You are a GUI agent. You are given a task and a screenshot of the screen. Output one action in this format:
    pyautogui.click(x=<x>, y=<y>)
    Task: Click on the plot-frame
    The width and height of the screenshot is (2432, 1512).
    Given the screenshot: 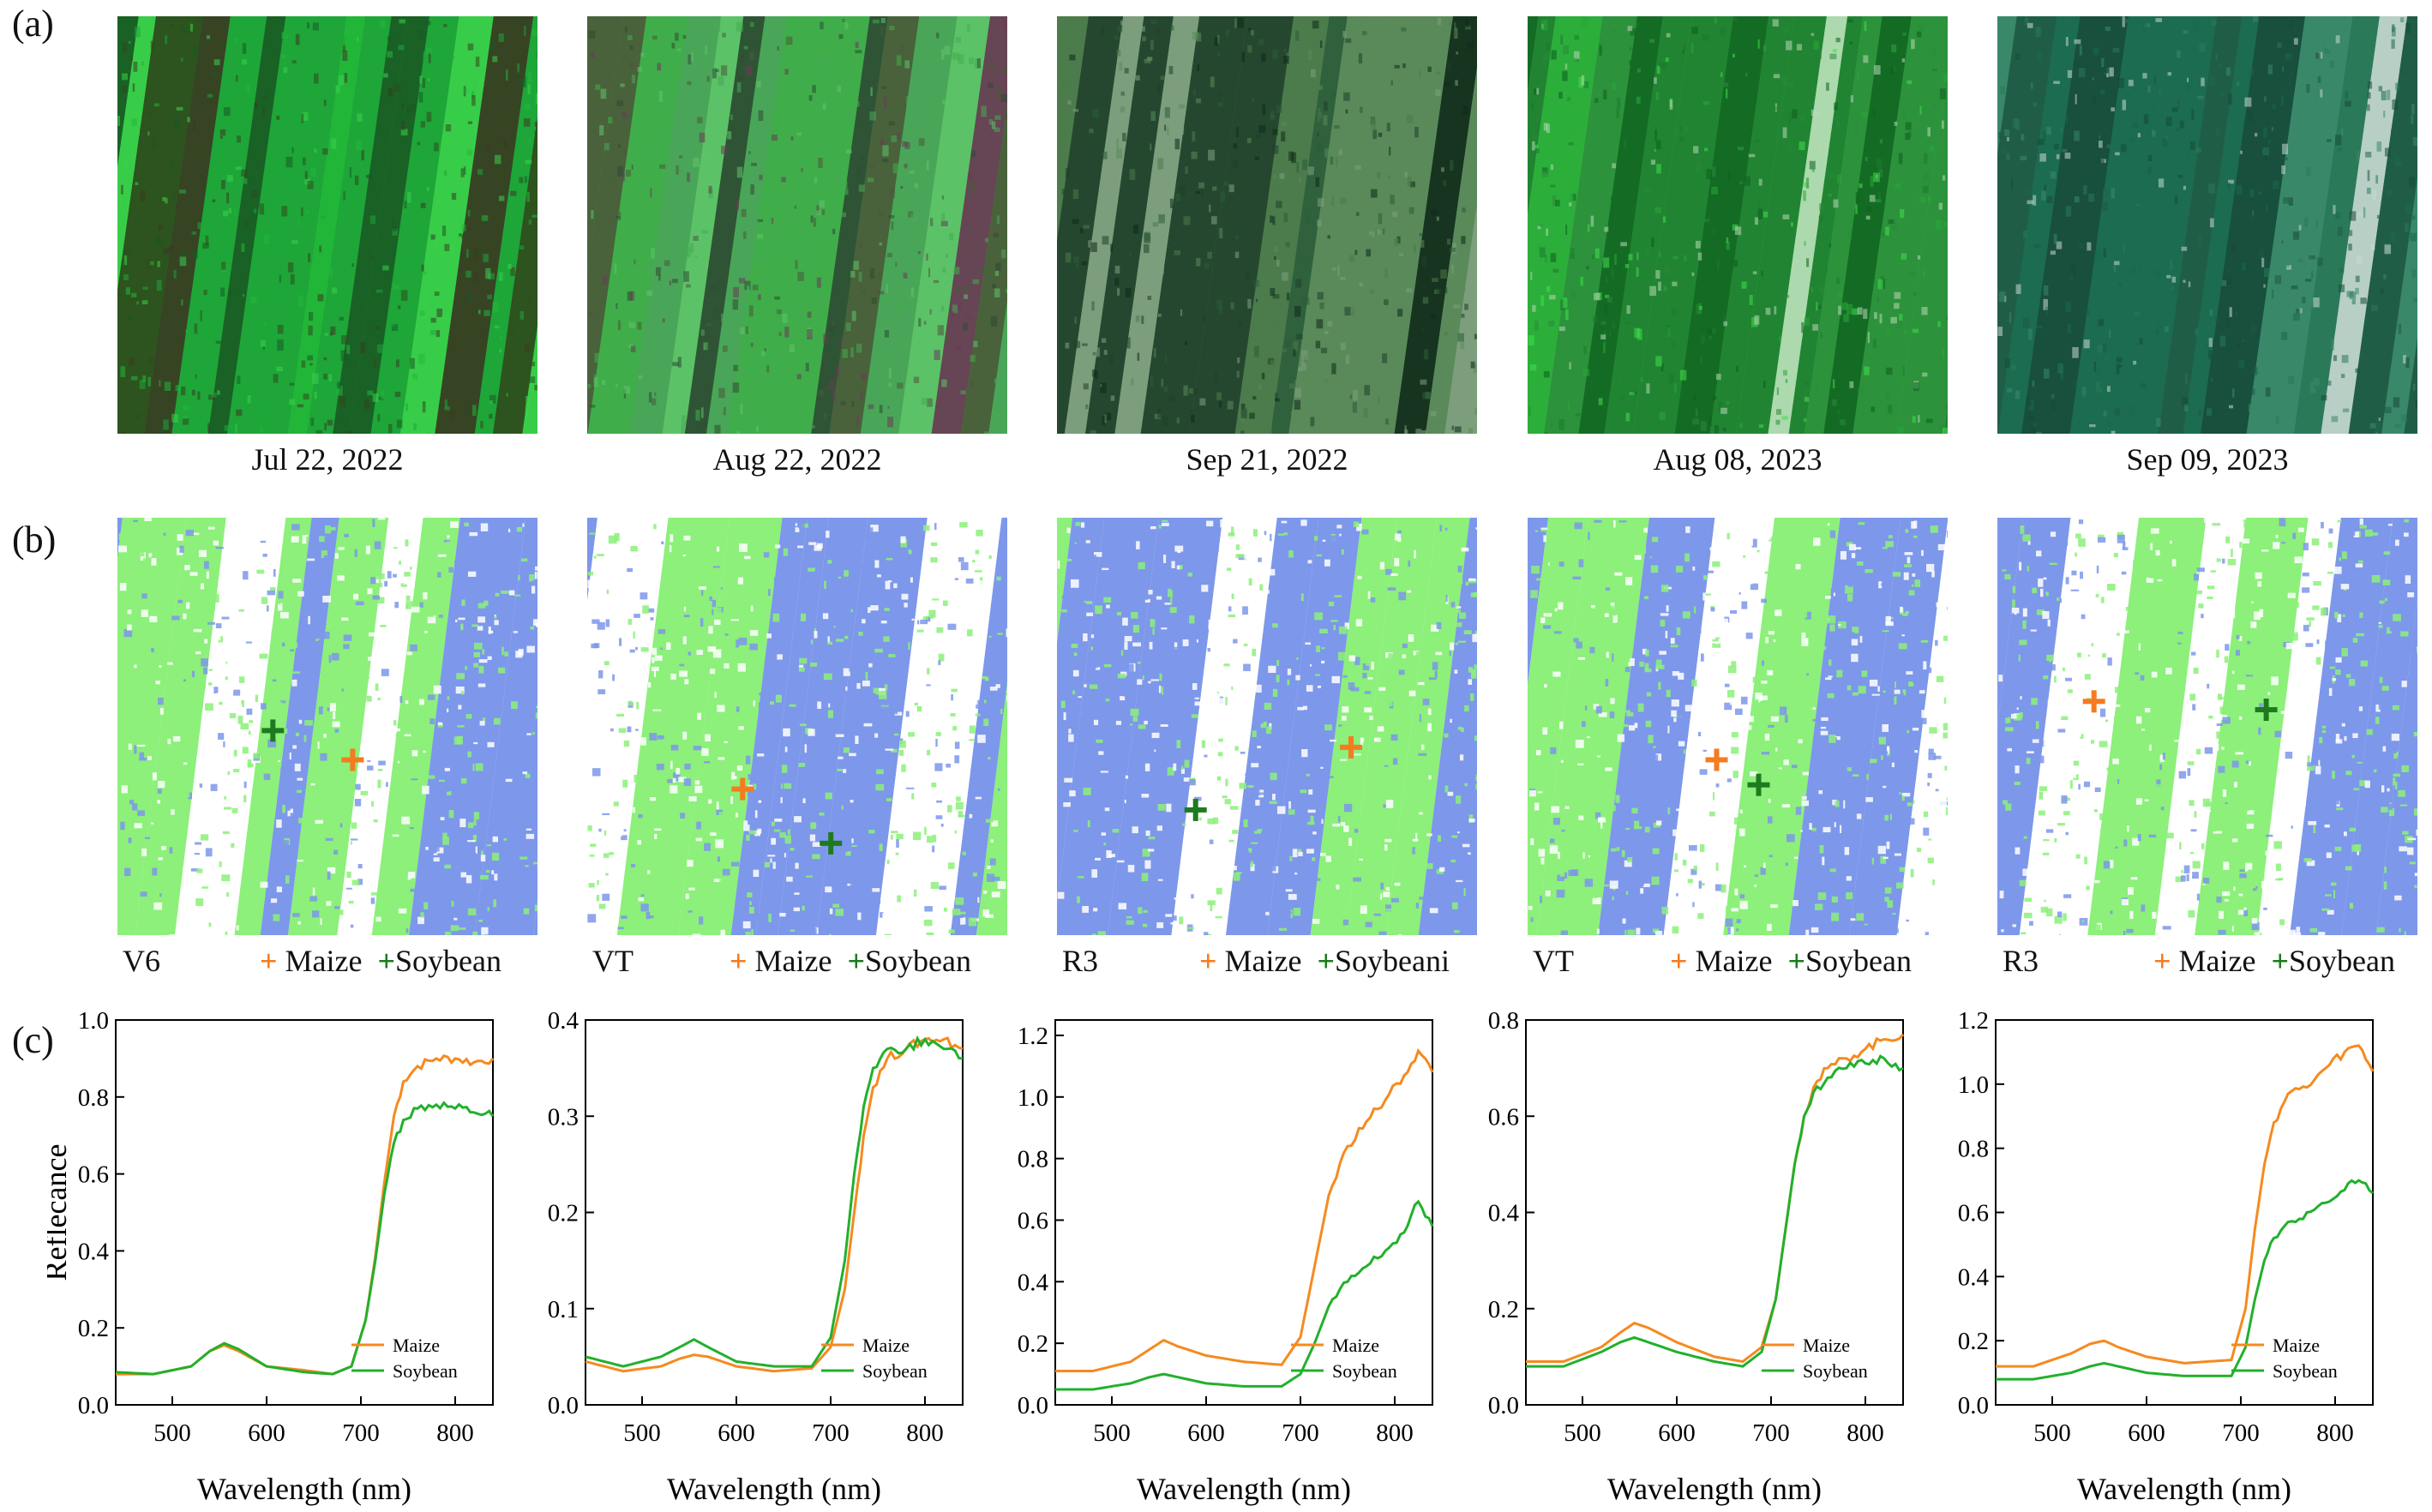 What is the action you would take?
    pyautogui.click(x=1243, y=1212)
    